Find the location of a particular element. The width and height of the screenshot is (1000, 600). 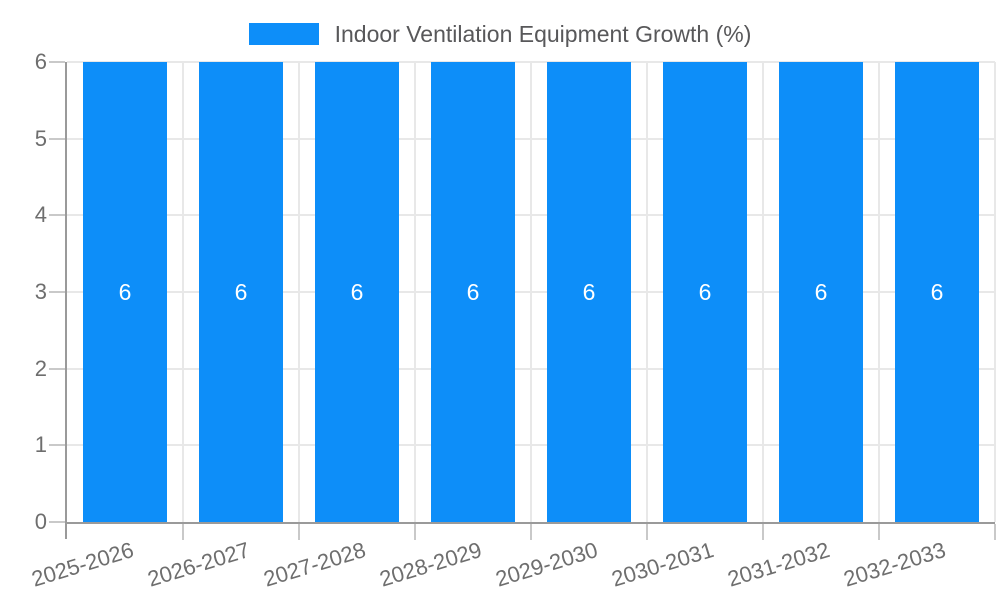

x-axis-label: 2032-2033 is located at coordinates (894, 564).